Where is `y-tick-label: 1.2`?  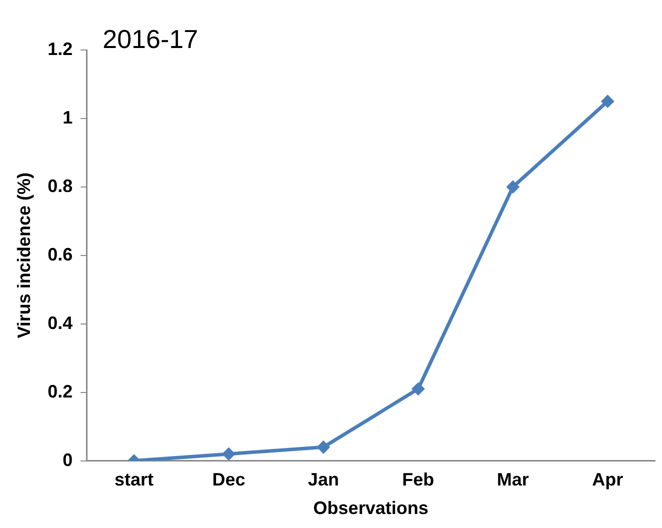
y-tick-label: 1.2 is located at coordinates (60, 48).